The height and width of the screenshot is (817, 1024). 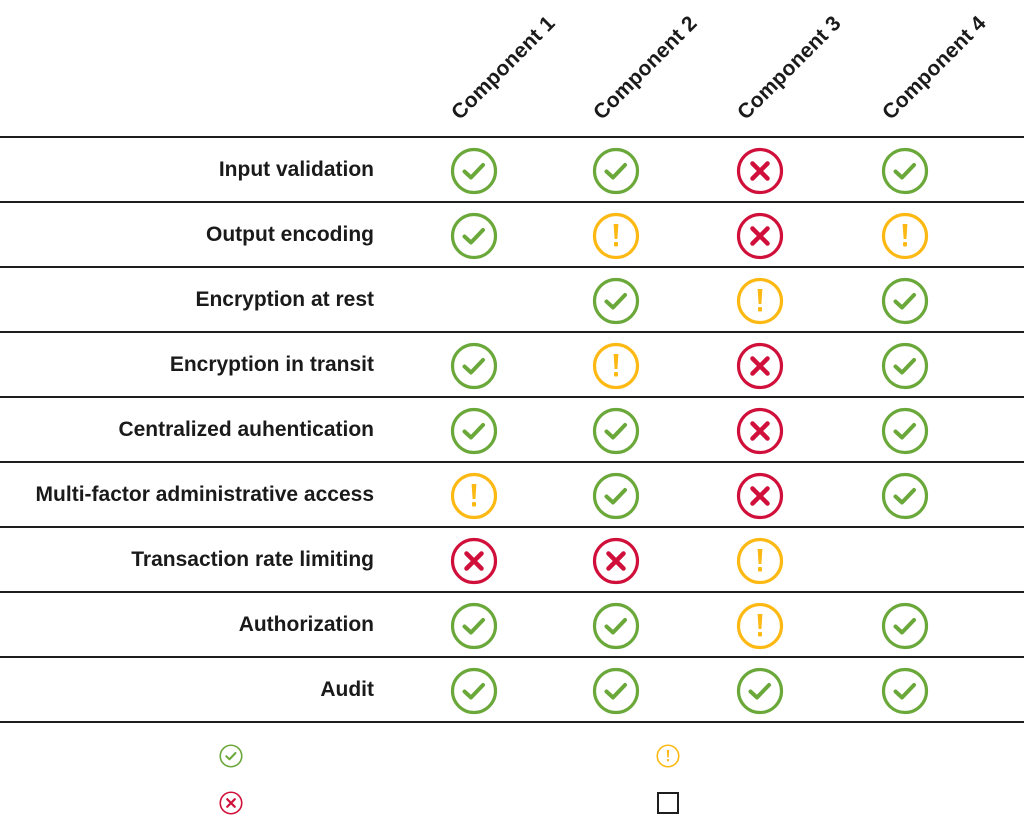 What do you see at coordinates (204, 494) in the screenshot?
I see `row-label: Multi-factor administrative access` at bounding box center [204, 494].